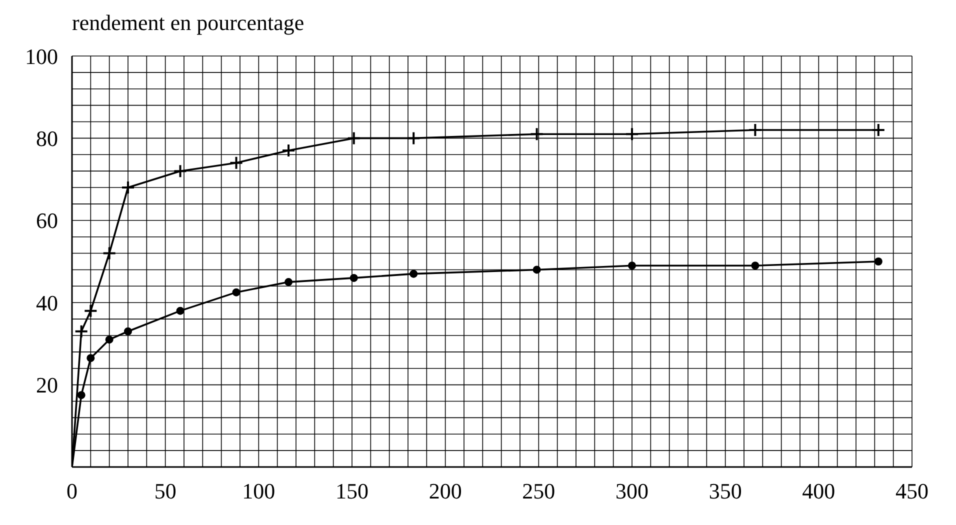 The image size is (956, 525). Describe the element at coordinates (445, 491) in the screenshot. I see `x-tick-label: 200` at that location.